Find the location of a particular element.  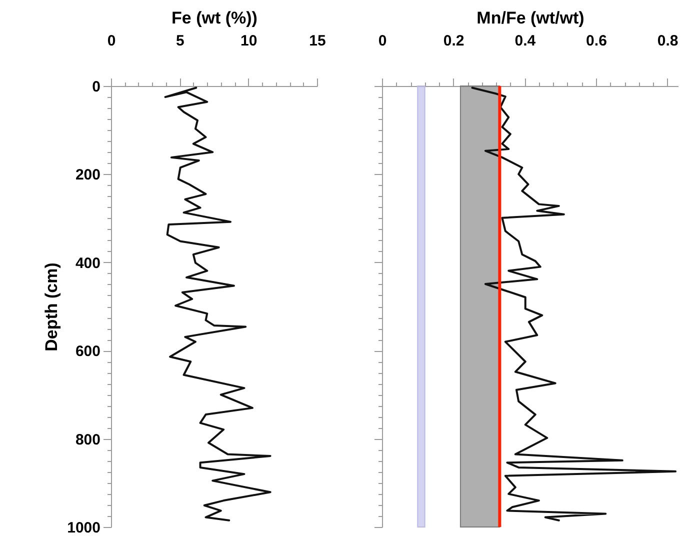

y-tick-label: 600 is located at coordinates (87, 351).